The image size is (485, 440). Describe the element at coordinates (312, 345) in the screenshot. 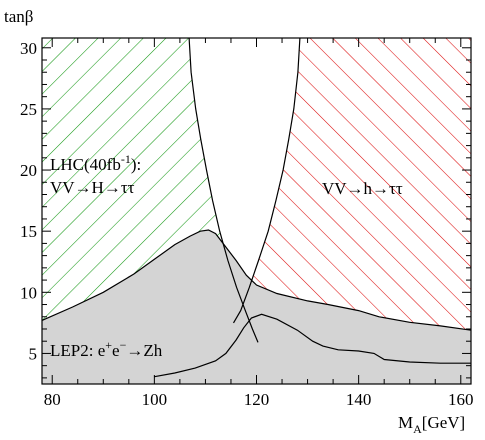

I see `lep2-lower-boundary-curve` at that location.